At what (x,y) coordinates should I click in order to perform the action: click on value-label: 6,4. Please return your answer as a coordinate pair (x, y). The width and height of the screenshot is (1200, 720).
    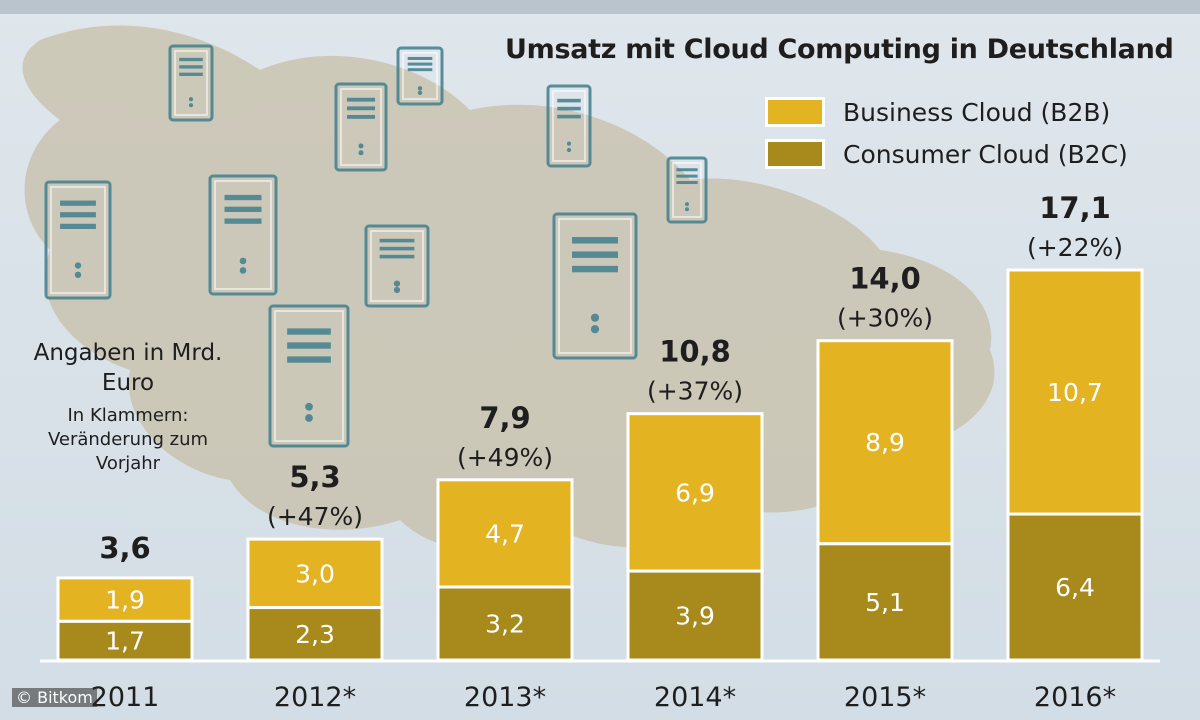
    Looking at the image, I should click on (1075, 587).